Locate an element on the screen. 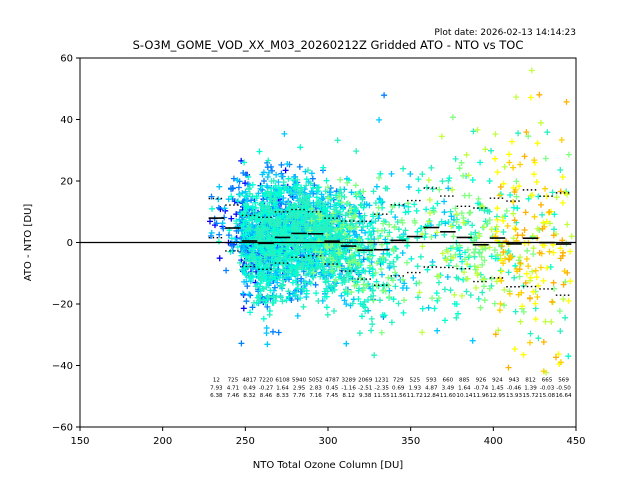 This screenshot has height=480, width=640. bin-mean-label: 0.45 is located at coordinates (332, 388).